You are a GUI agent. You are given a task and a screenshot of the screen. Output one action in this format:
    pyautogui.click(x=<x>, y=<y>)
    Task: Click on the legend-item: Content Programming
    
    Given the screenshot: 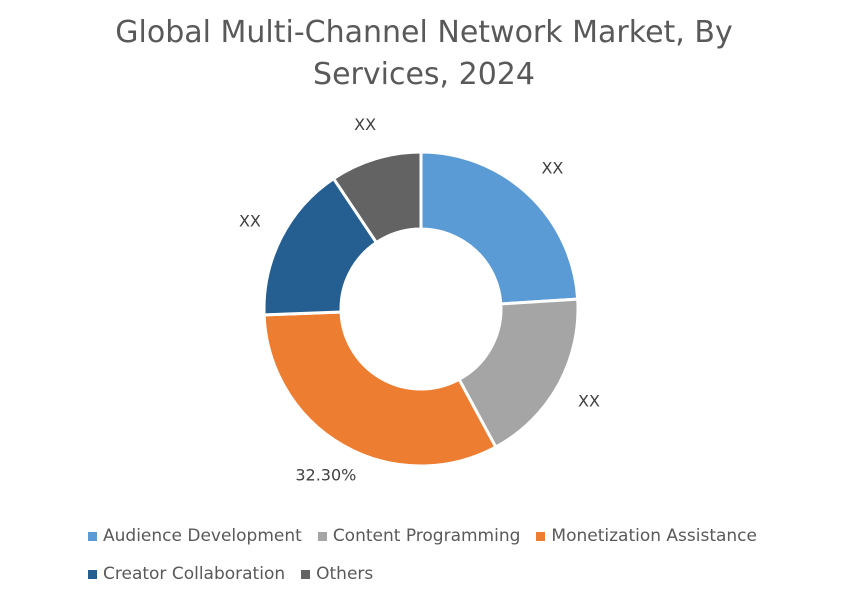 What is the action you would take?
    pyautogui.click(x=419, y=536)
    